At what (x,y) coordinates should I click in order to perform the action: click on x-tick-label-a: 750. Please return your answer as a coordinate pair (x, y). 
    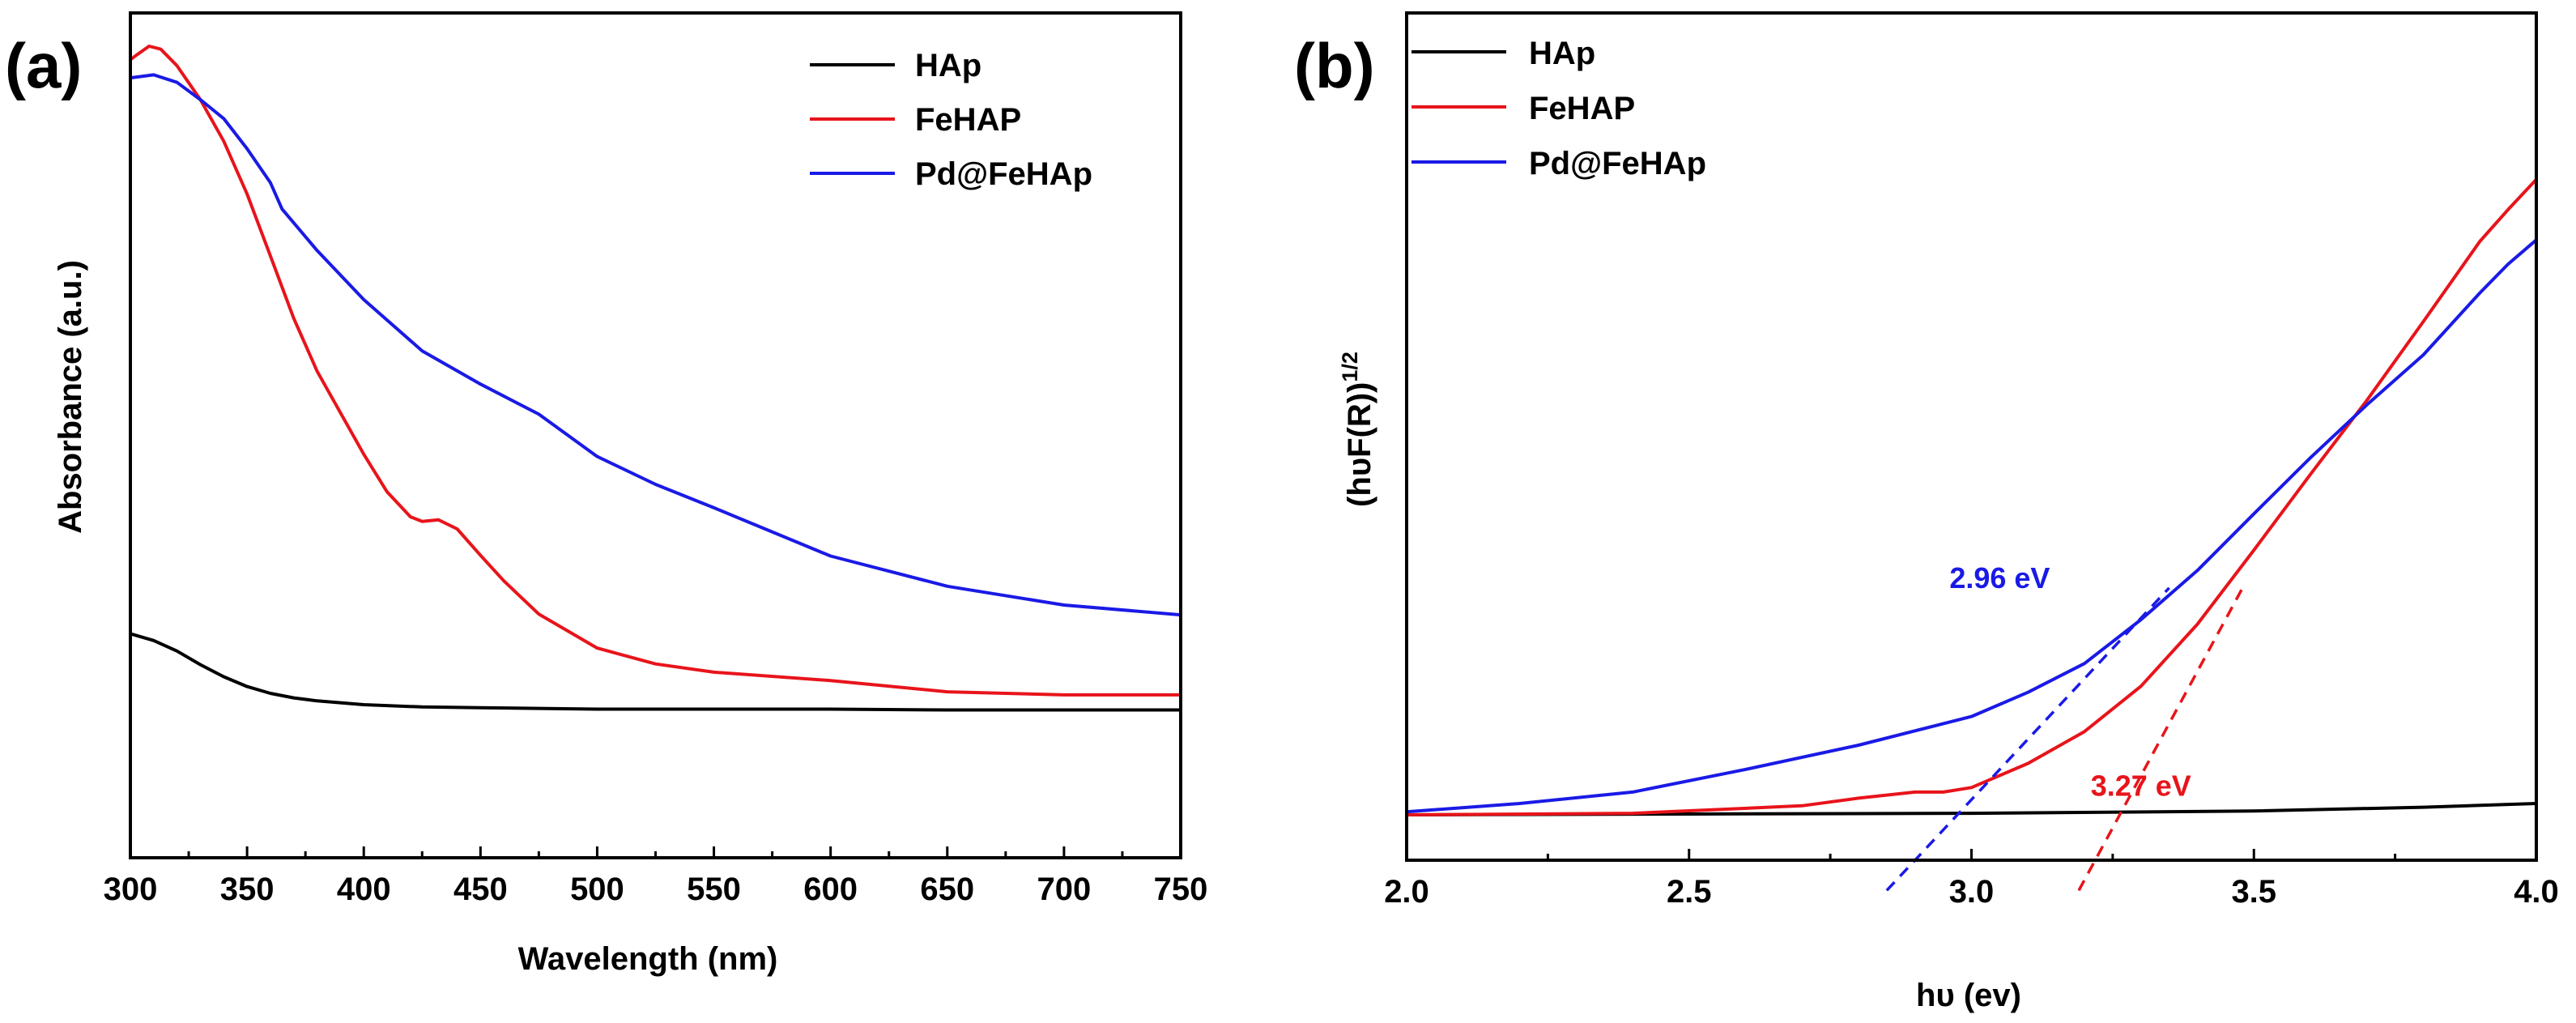
    Looking at the image, I should click on (1181, 890).